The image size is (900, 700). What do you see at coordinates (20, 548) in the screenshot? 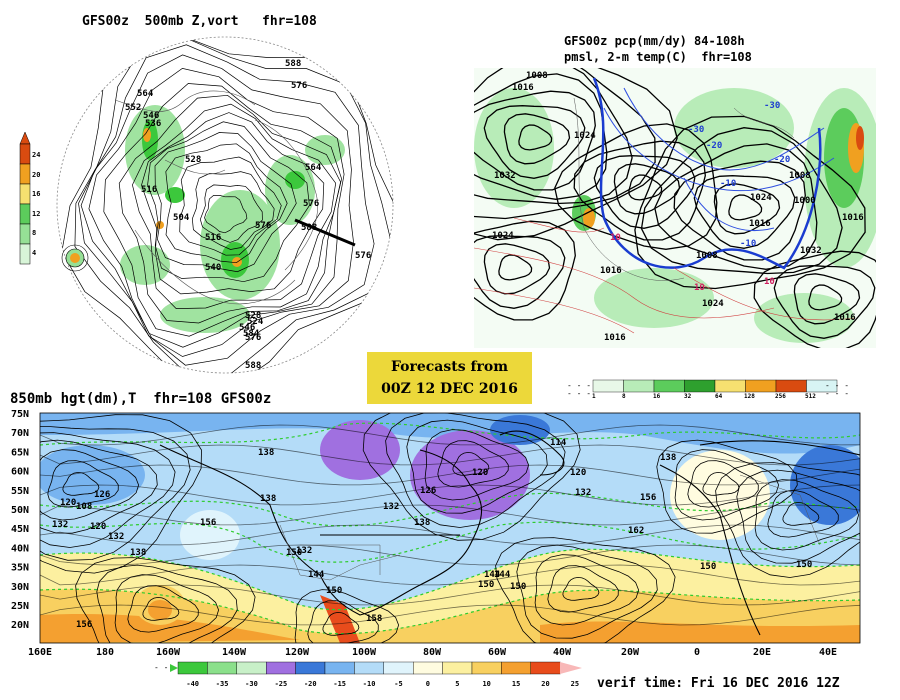
I see `latitude-tick: 40N` at bounding box center [20, 548].